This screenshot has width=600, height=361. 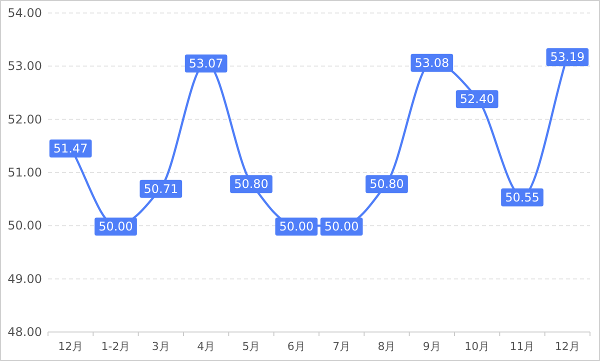 I want to click on x-tick-label: 5月, so click(x=251, y=346).